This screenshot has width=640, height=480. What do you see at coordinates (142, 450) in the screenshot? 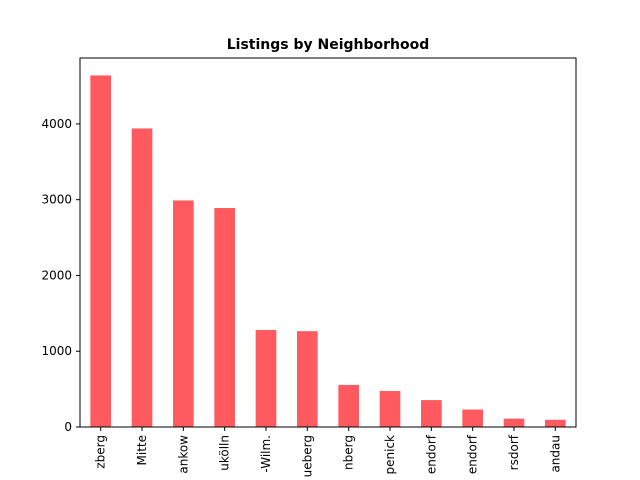
I see `x-tick-label-1: Mitte` at bounding box center [142, 450].